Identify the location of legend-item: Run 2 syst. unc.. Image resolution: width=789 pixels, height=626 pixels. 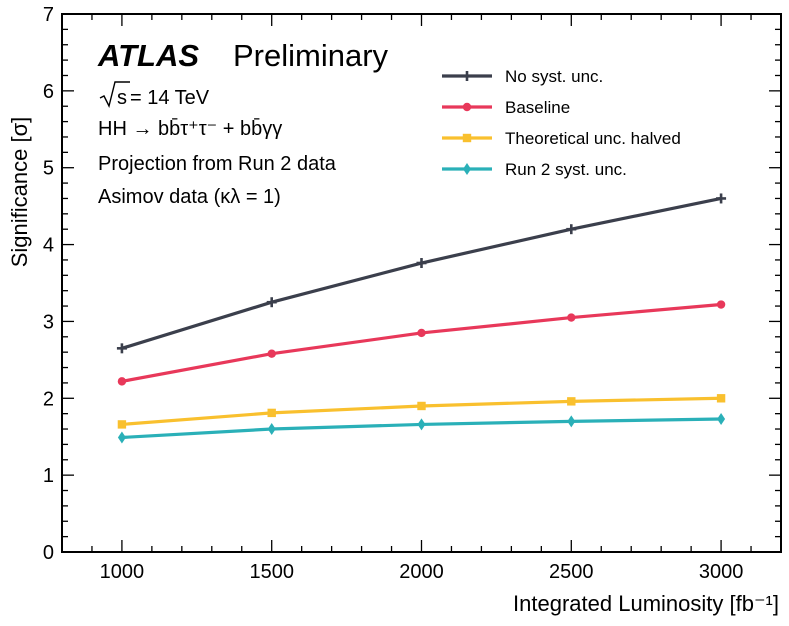
(534, 169).